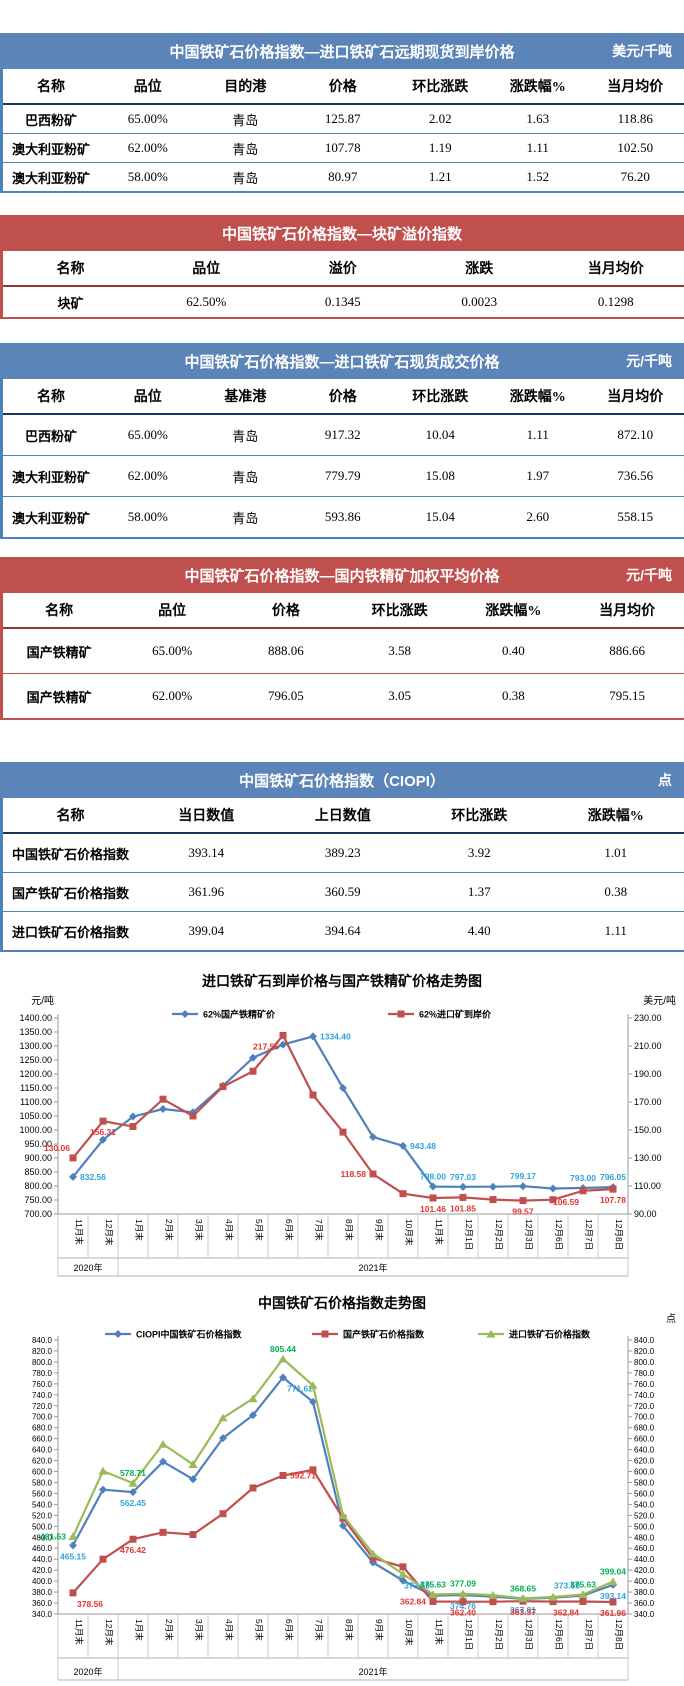 The image size is (684, 1686). Describe the element at coordinates (613, 1200) in the screenshot. I see `data-label: 107.78` at that location.